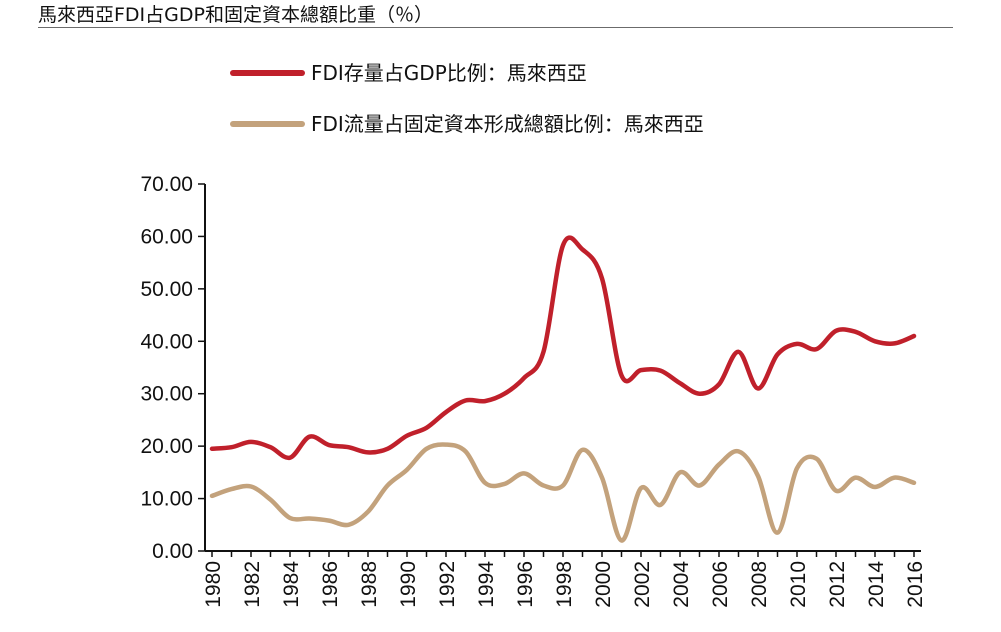 The height and width of the screenshot is (632, 1001). What do you see at coordinates (330, 584) in the screenshot?
I see `x-tick-label: 1986` at bounding box center [330, 584].